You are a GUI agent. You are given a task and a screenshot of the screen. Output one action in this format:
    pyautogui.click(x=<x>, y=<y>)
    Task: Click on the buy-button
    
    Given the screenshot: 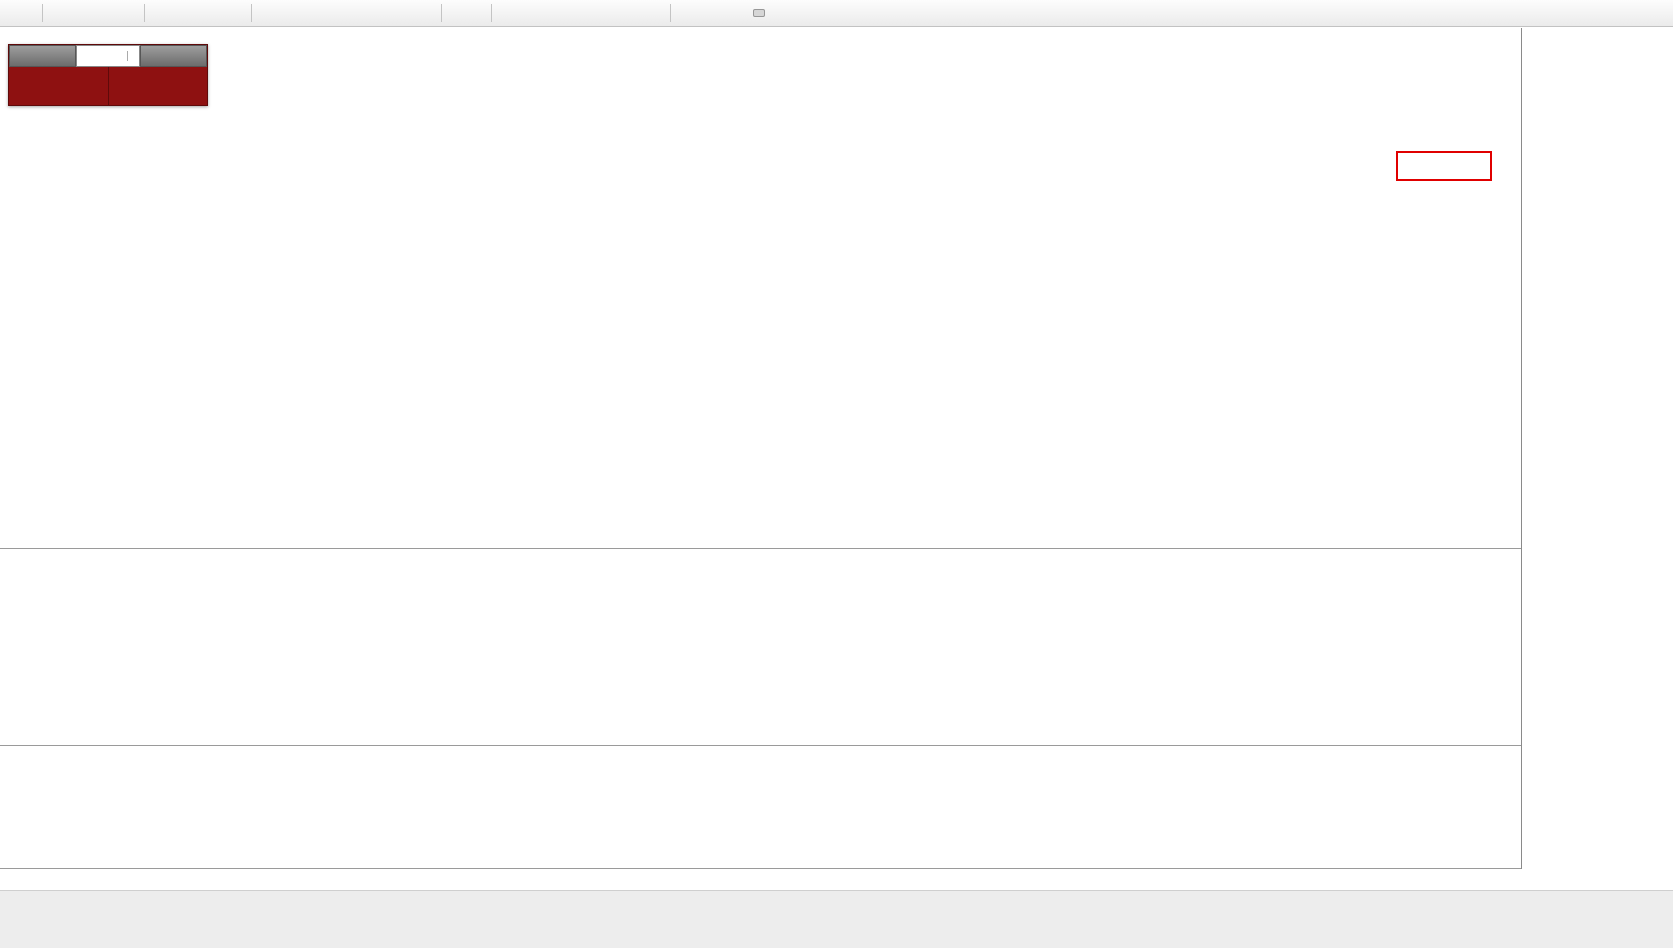 What is the action you would take?
    pyautogui.click(x=173, y=56)
    